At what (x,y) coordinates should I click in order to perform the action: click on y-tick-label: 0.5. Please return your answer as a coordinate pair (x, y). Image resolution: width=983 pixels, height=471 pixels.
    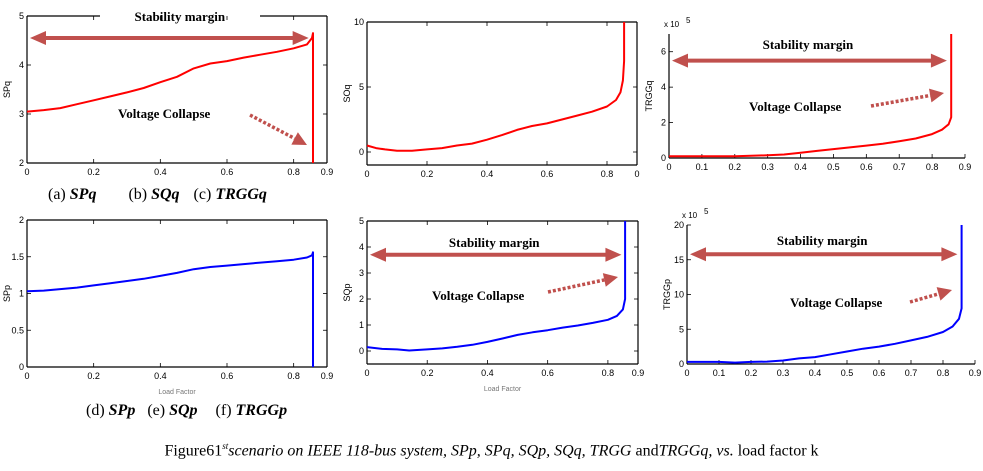
    Looking at the image, I should click on (17, 330).